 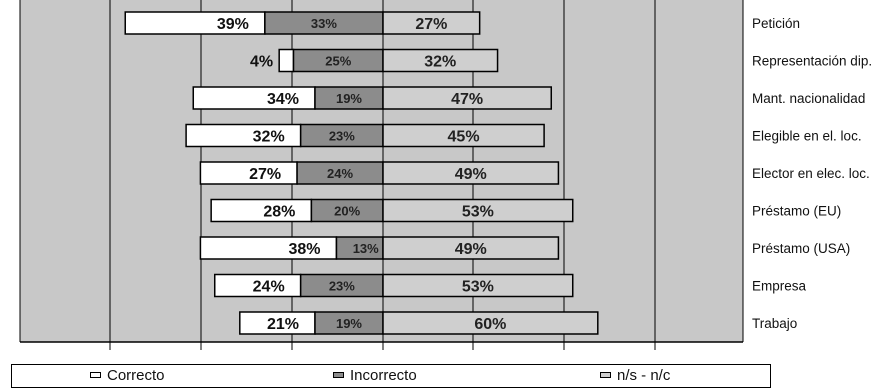 What do you see at coordinates (283, 99) in the screenshot?
I see `data-label-correcto: 34%` at bounding box center [283, 99].